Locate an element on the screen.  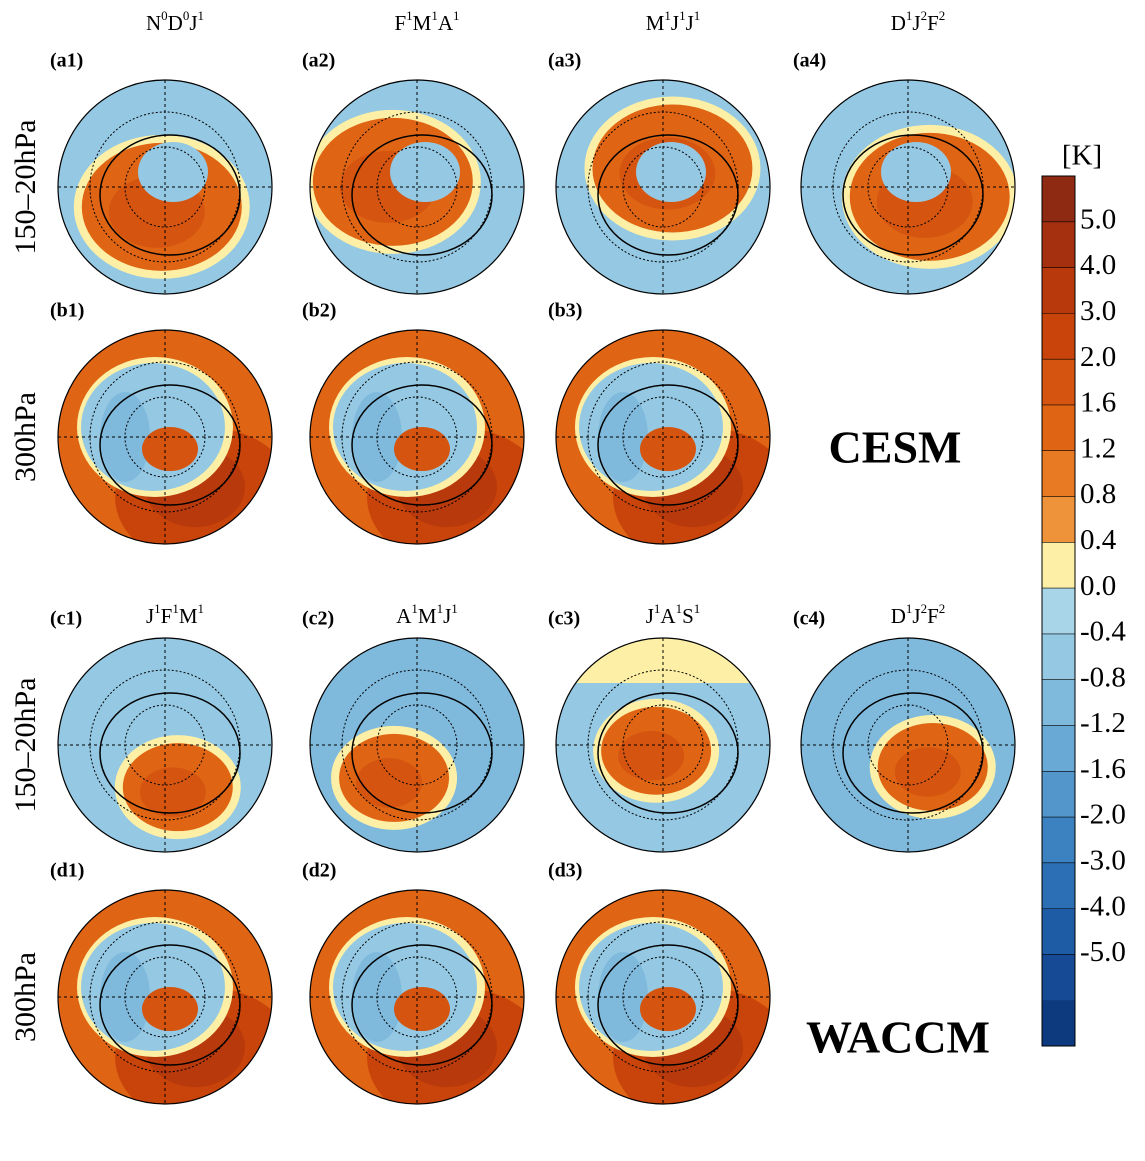
colorbar-tick-label: 2.0 is located at coordinates (1098, 357).